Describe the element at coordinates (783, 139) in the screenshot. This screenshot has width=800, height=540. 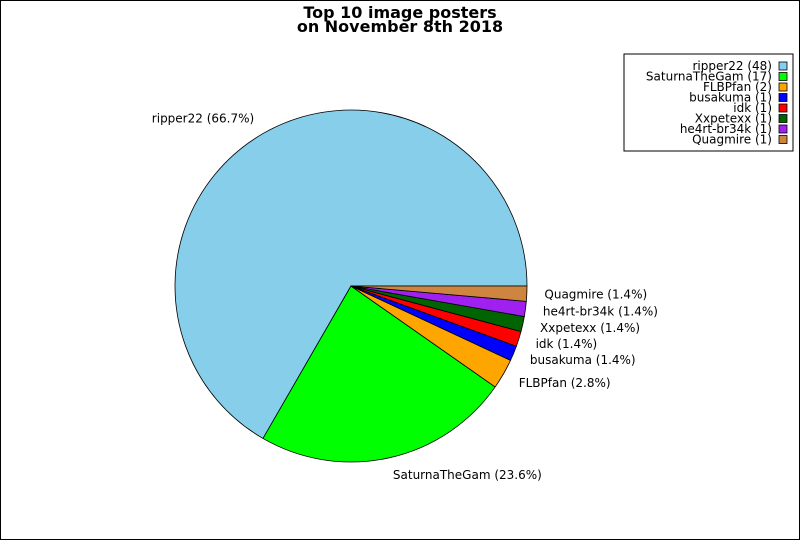
I see `legend-swatch-quagmire` at that location.